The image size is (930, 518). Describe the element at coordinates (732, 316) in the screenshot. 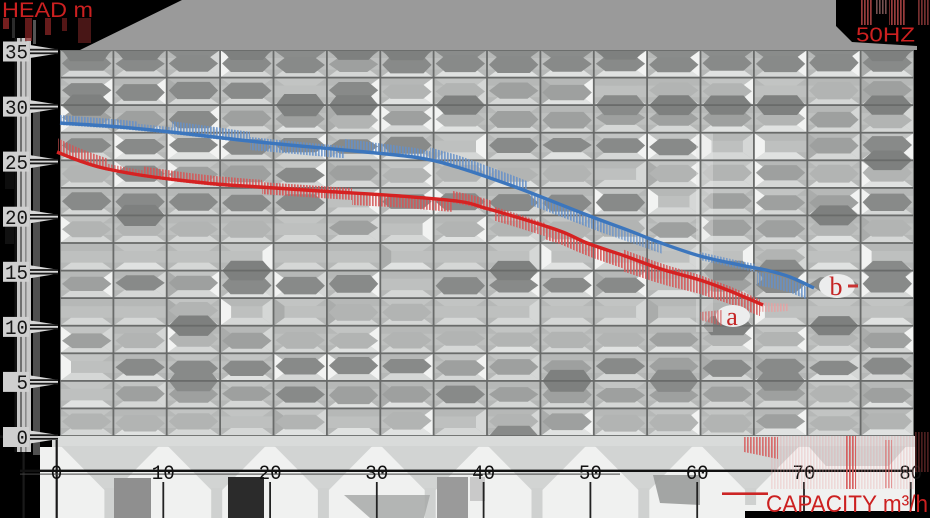

I see `svg-text: a` at that location.